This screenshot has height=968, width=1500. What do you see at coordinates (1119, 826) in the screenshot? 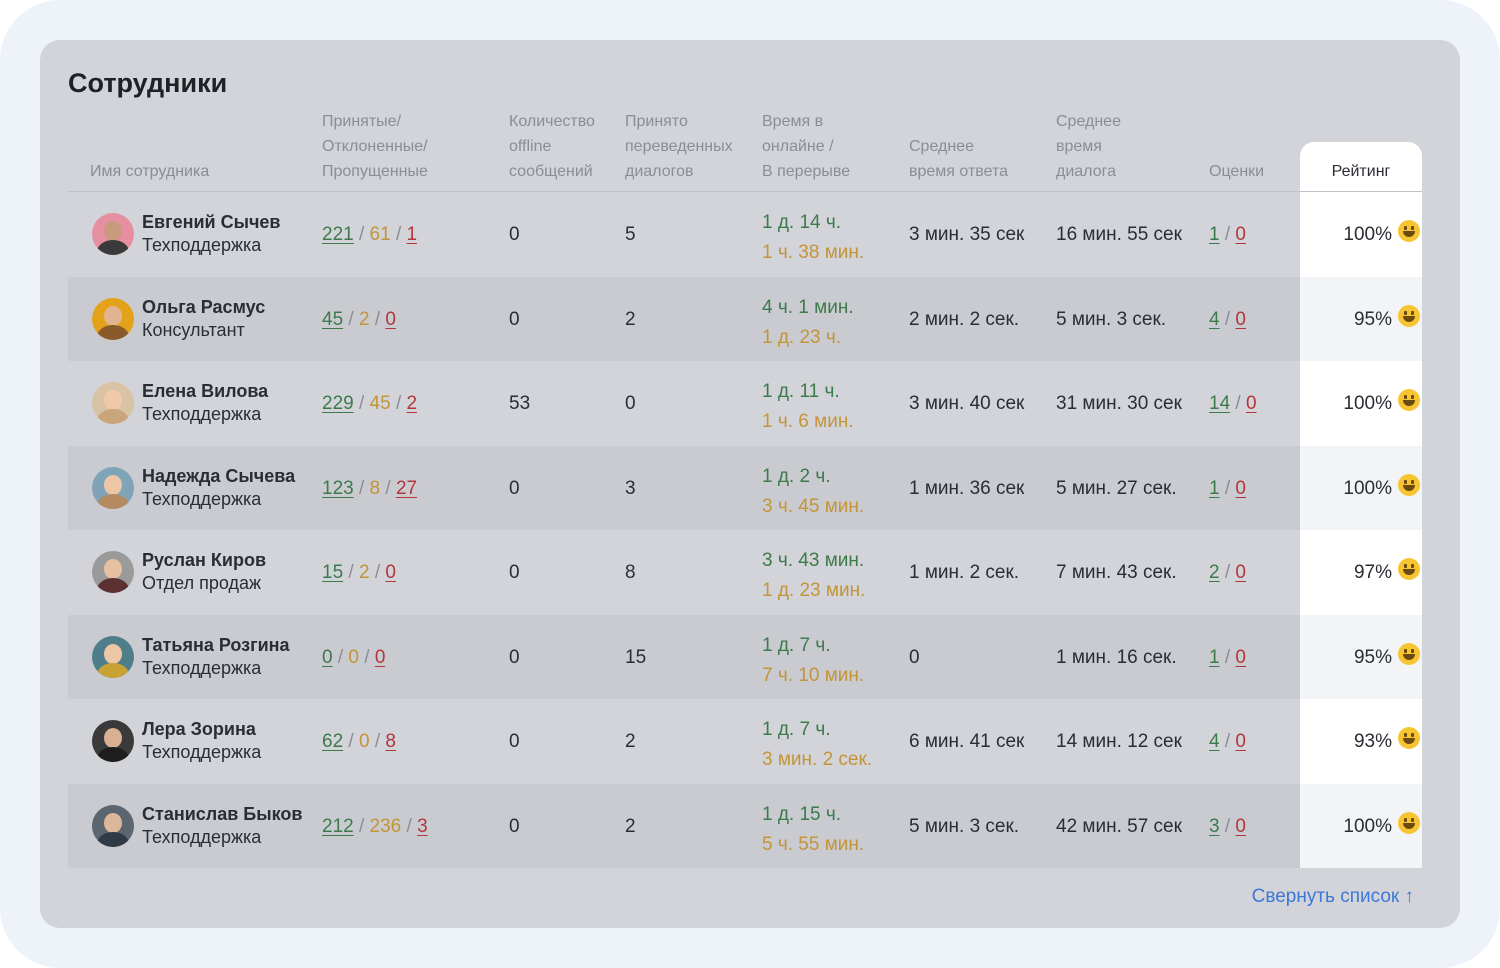
I see `avg-dialog-time: 42 мин. 57 сек` at bounding box center [1119, 826].